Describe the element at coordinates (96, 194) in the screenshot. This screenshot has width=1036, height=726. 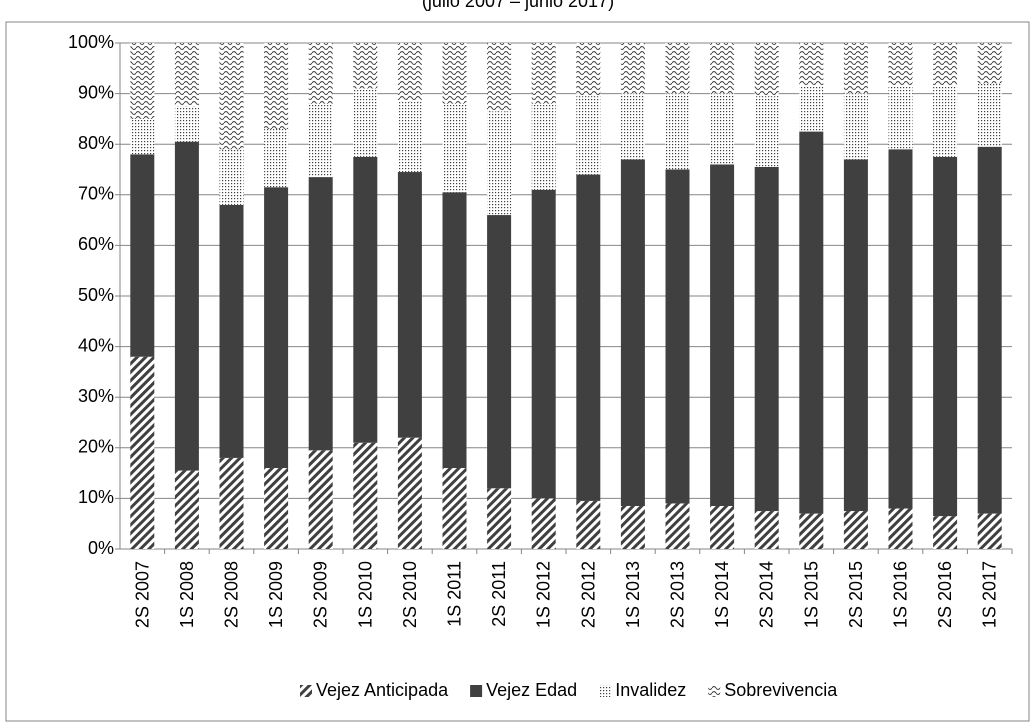
I see `y-tick-label: 70%` at that location.